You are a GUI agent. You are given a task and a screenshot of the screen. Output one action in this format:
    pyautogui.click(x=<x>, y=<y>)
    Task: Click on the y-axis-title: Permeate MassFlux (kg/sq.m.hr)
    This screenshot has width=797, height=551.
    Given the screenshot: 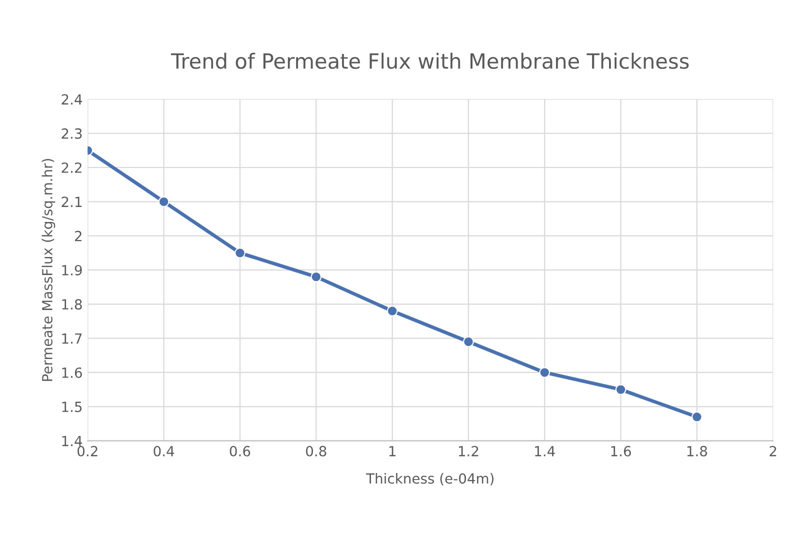 What is the action you would take?
    pyautogui.click(x=49, y=269)
    